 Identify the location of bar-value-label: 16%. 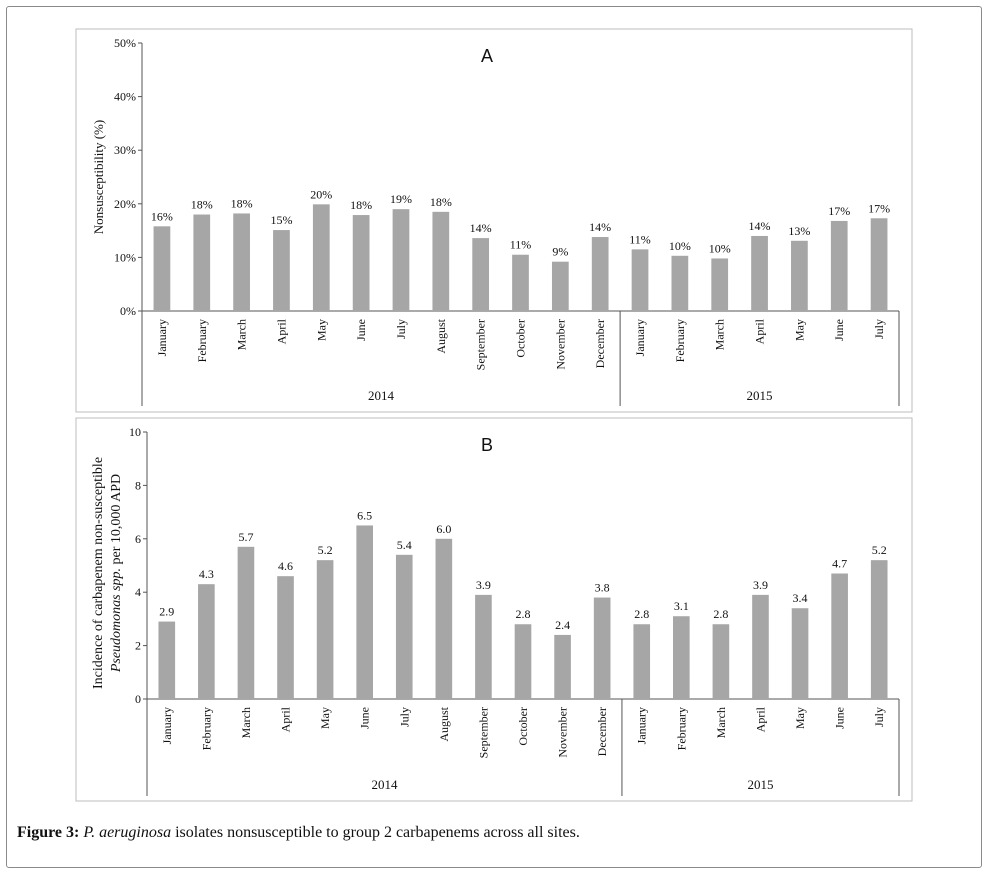
(162, 216).